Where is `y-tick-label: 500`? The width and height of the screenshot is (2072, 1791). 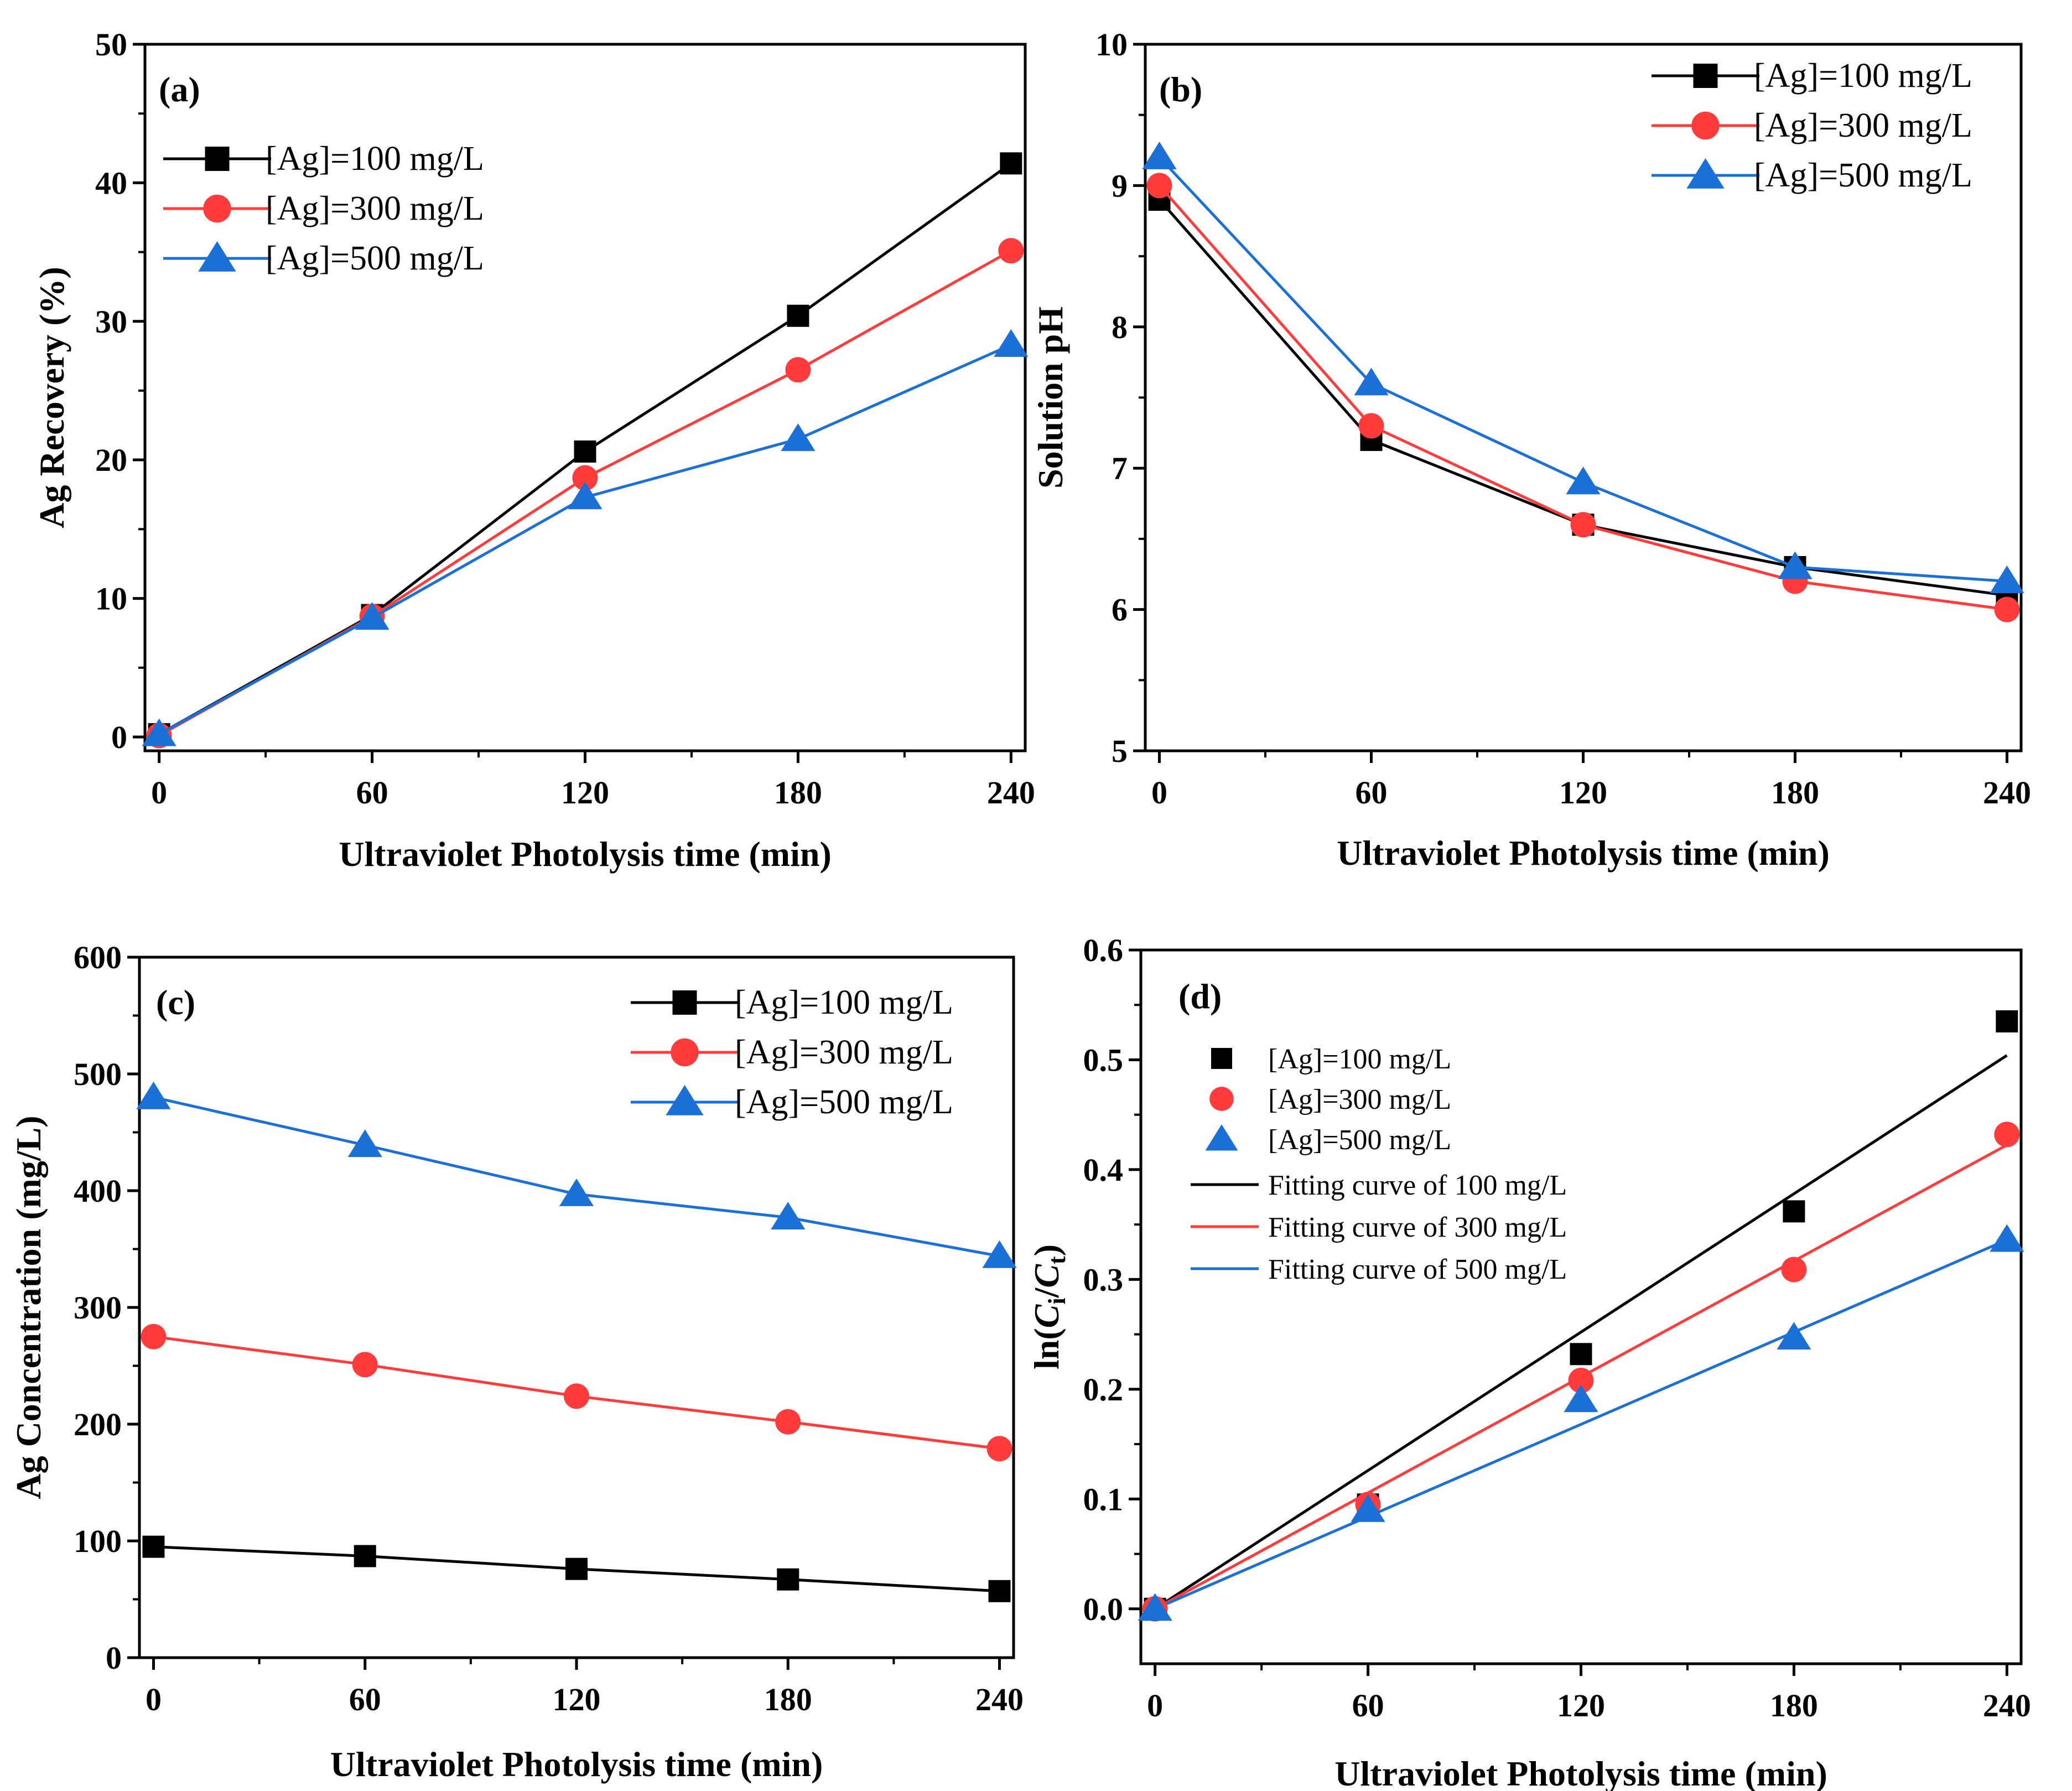 y-tick-label: 500 is located at coordinates (98, 1074).